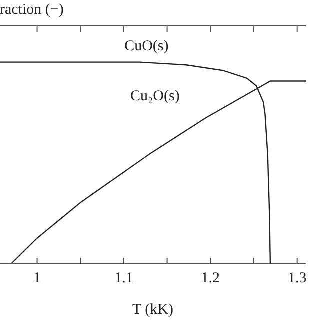 The image size is (320, 320). I want to click on series-label: CuO(s), so click(146, 46).